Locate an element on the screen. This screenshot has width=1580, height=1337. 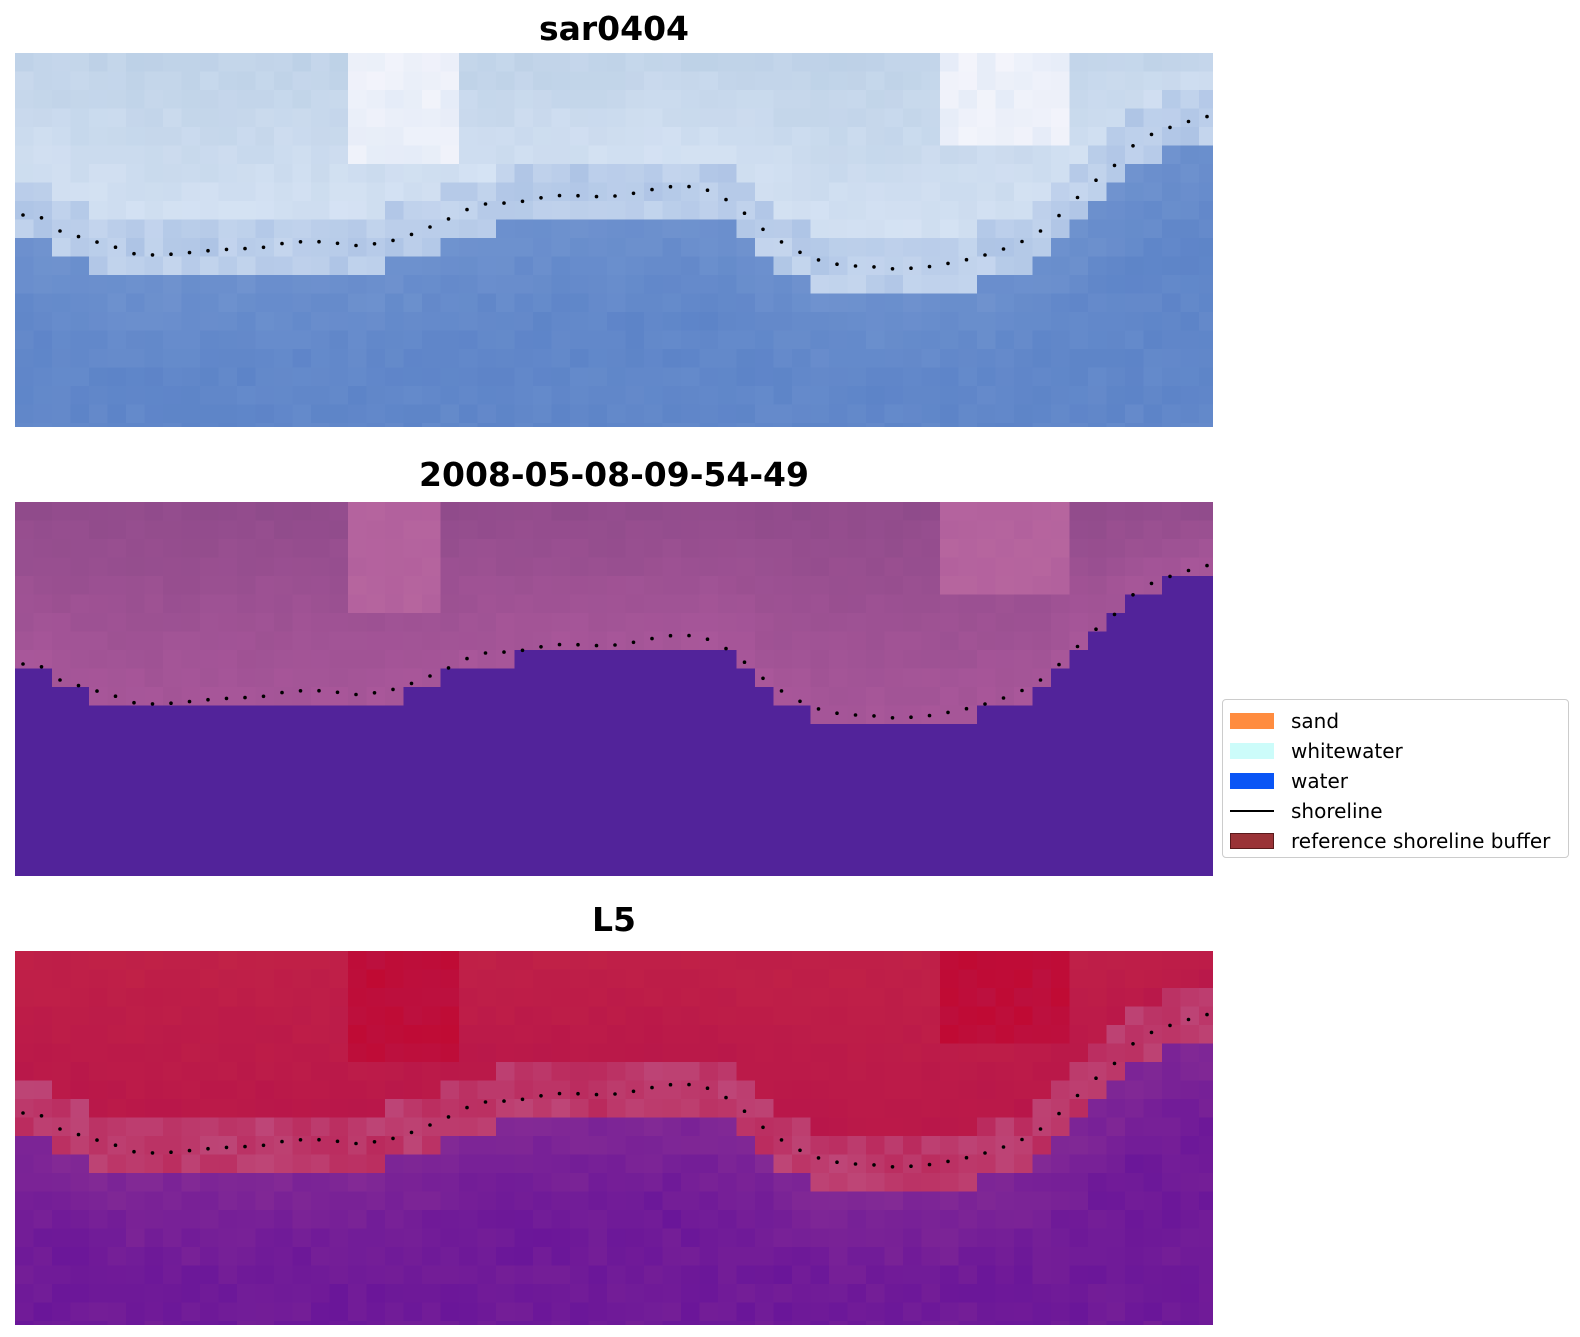
legend-item-water: water is located at coordinates (1395, 781).